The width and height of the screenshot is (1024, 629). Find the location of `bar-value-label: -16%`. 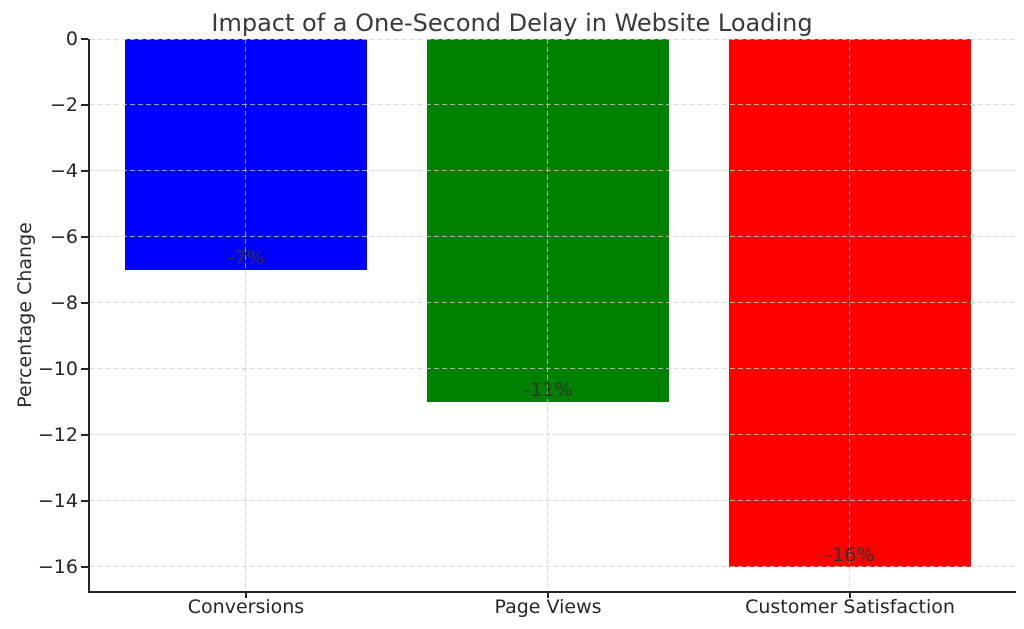

bar-value-label: -16% is located at coordinates (850, 555).